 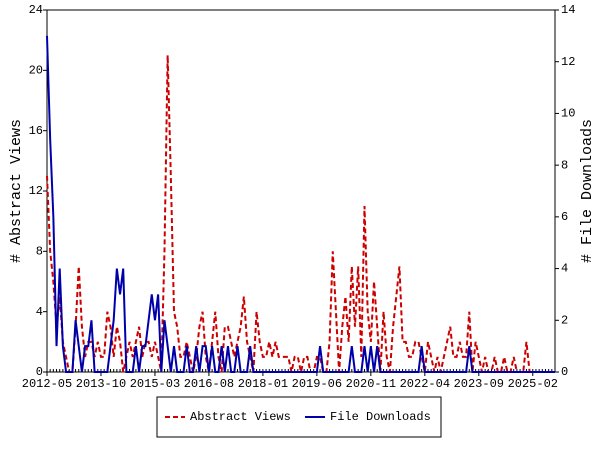 What do you see at coordinates (564, 320) in the screenshot?
I see `y2-tick-label: 2` at bounding box center [564, 320].